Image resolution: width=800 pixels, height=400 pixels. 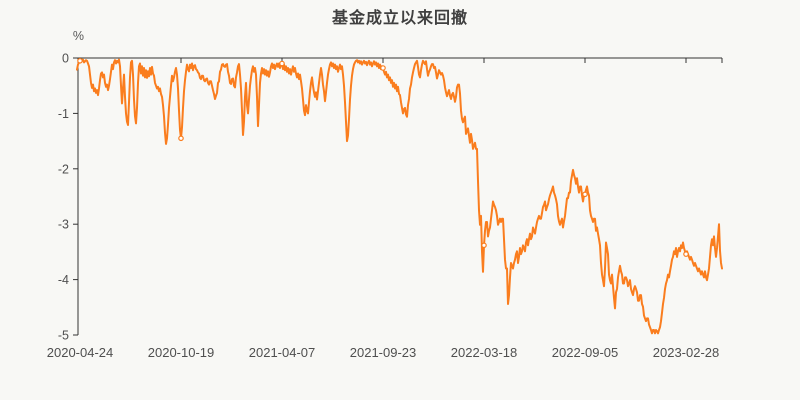 What do you see at coordinates (399, 18) in the screenshot?
I see `chart-title: 基金成立以来回撤` at bounding box center [399, 18].